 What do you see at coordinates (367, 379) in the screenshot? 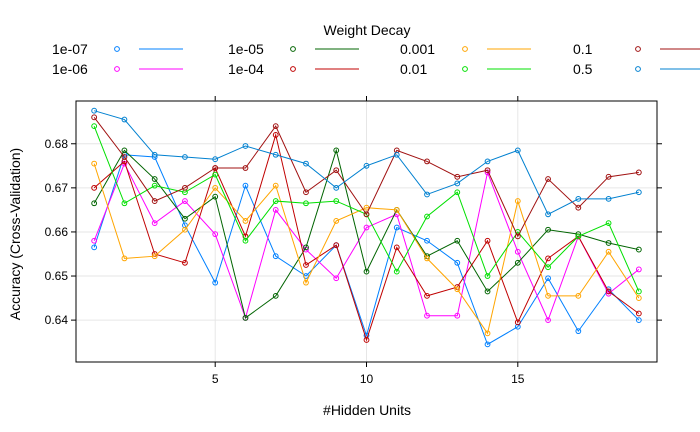
I see `x-tick-label: 10` at bounding box center [367, 379].